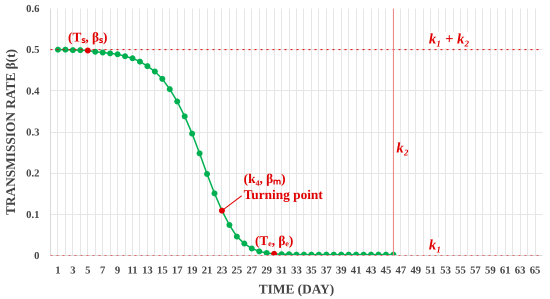 The height and width of the screenshot is (299, 550). What do you see at coordinates (401, 271) in the screenshot?
I see `x-tick-label: 47` at bounding box center [401, 271].